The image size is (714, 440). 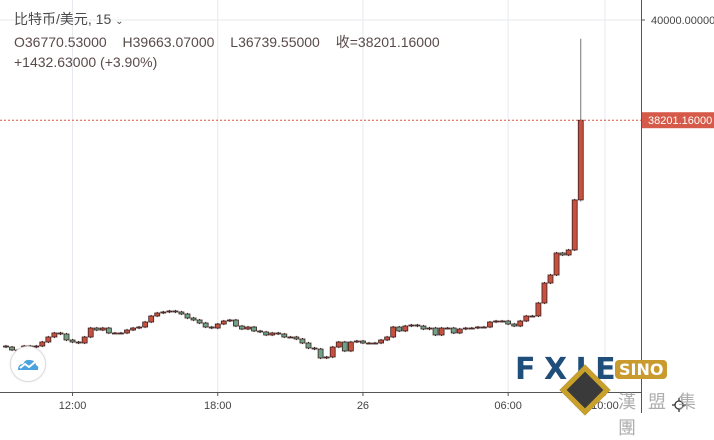 I want to click on time-tick-label: 06:00, so click(x=508, y=406).